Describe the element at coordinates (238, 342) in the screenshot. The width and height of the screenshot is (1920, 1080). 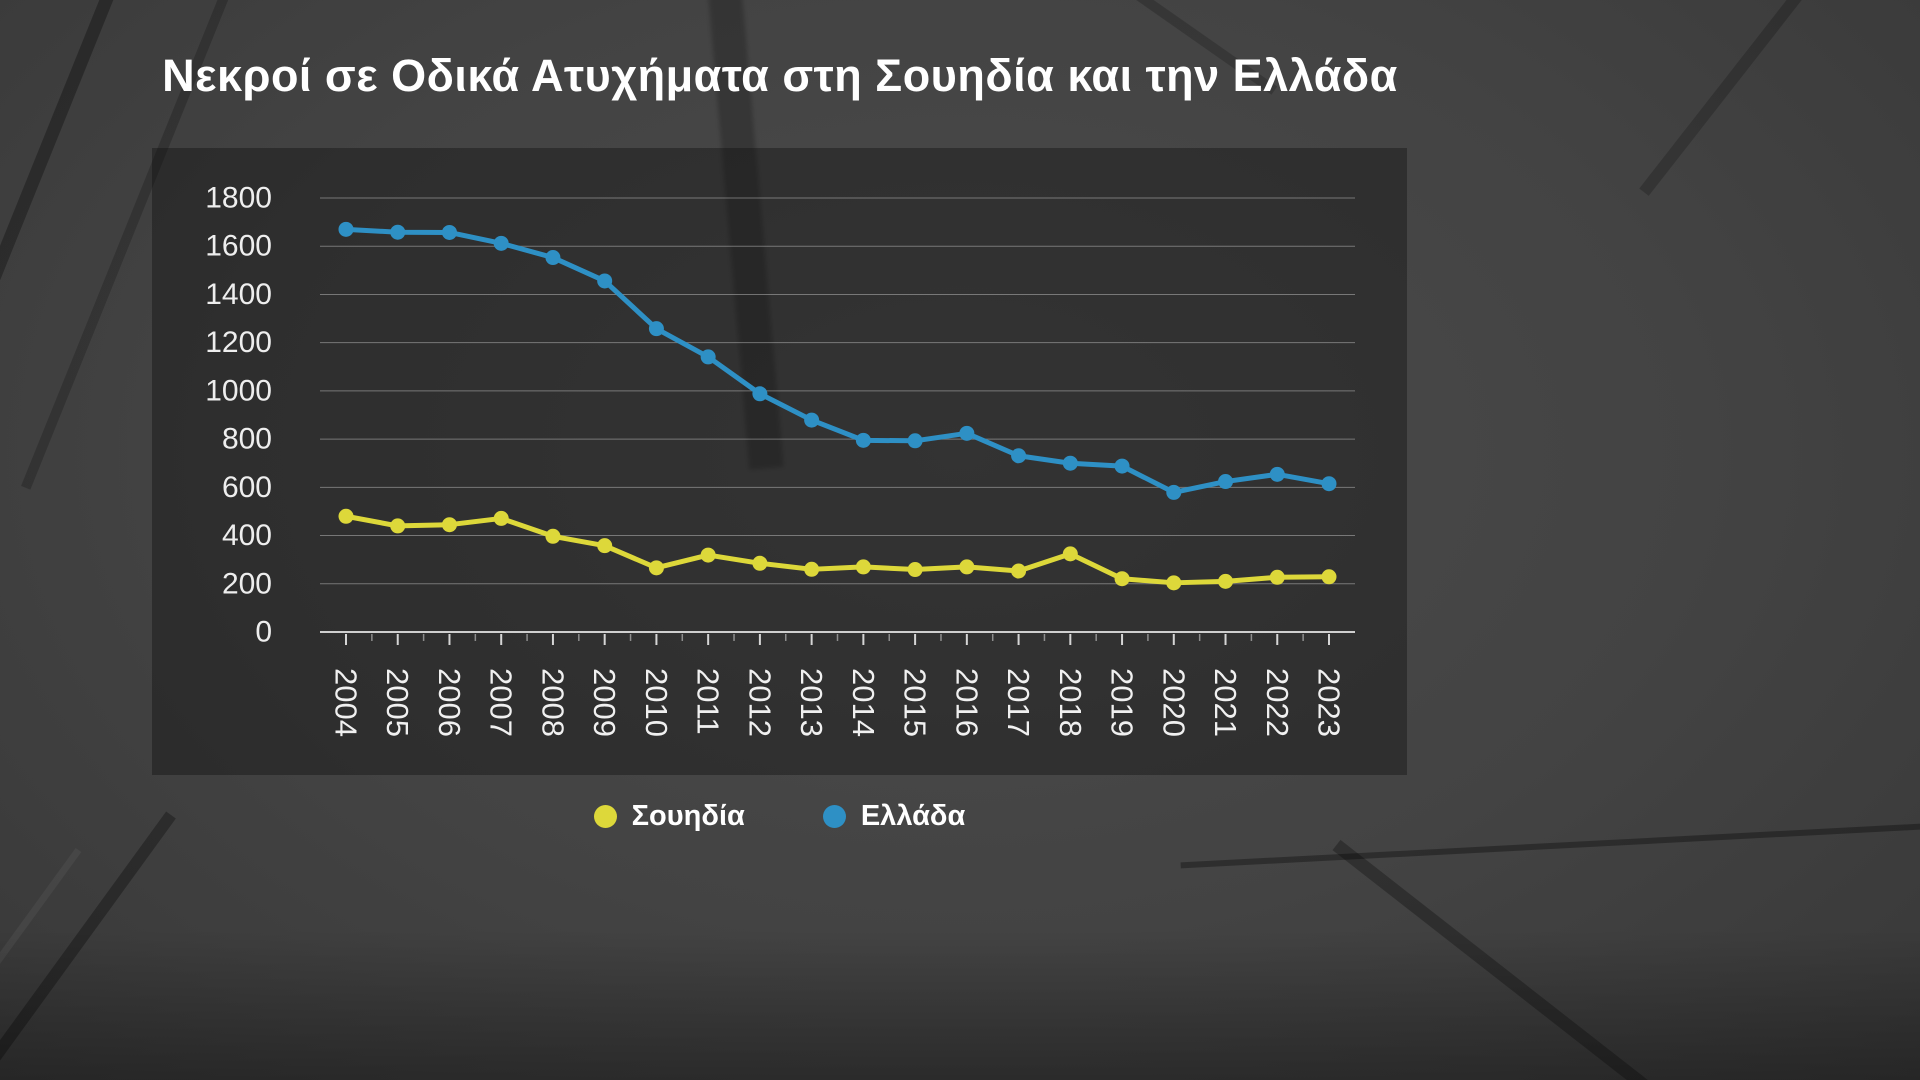
I see `y-axis-label: 1200` at that location.